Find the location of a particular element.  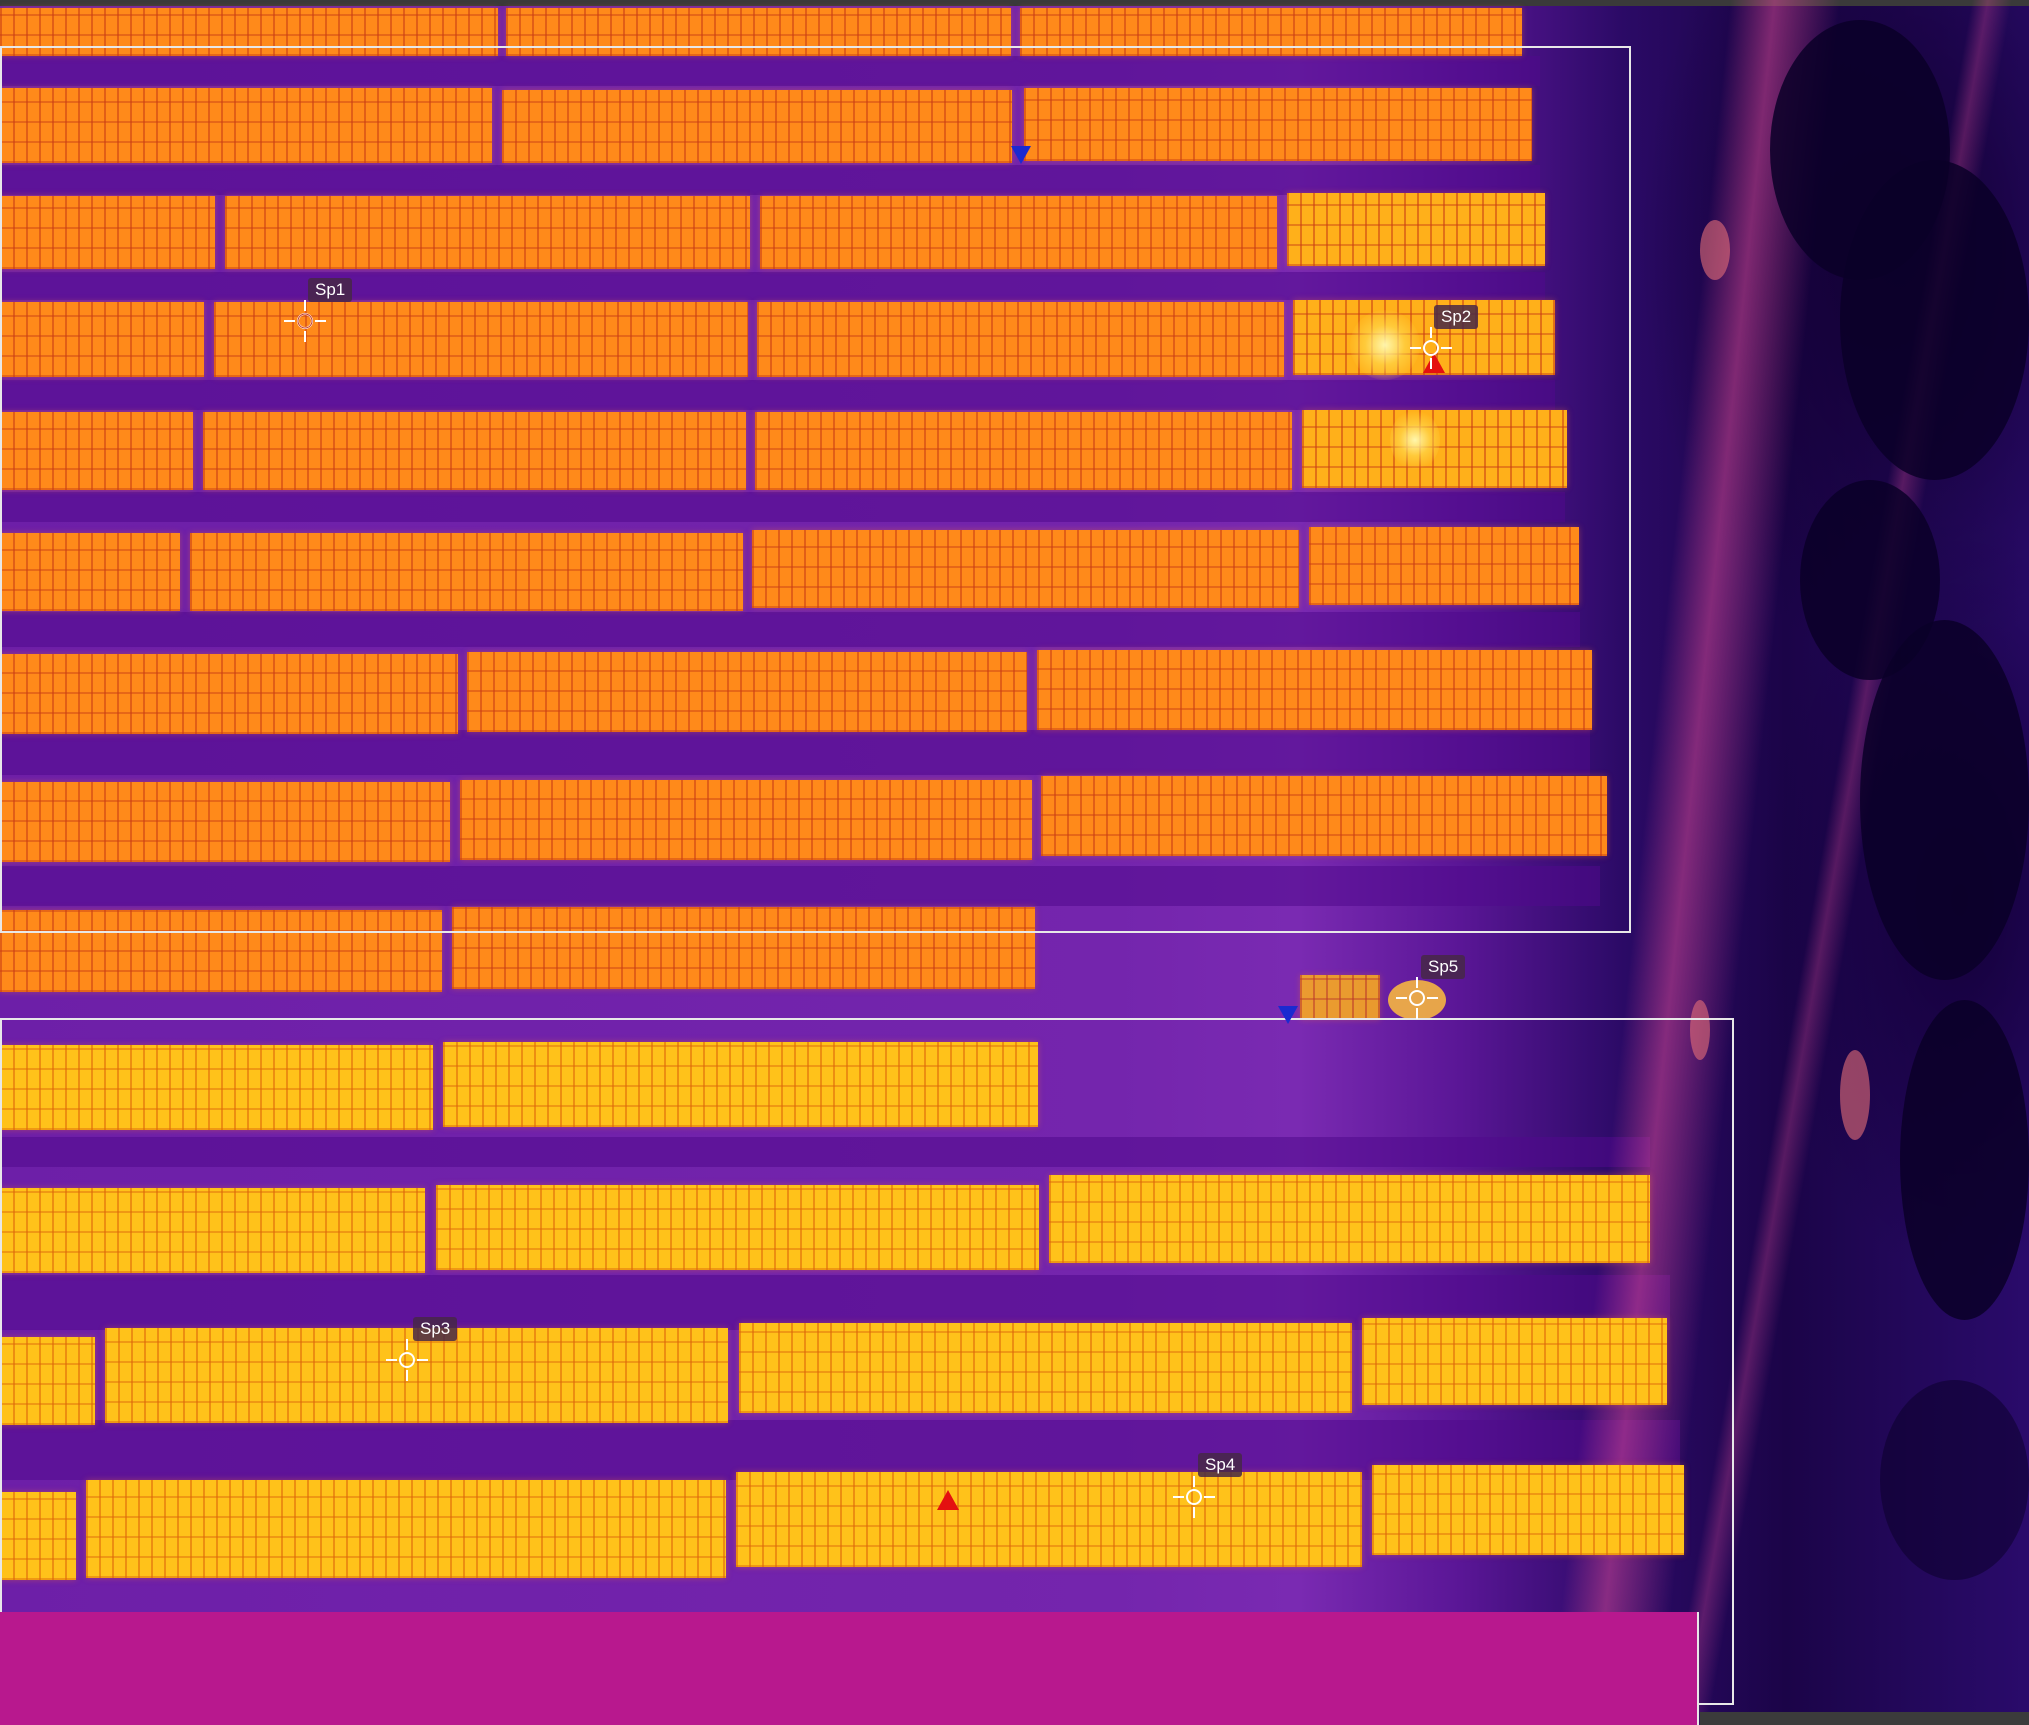

spot-sp5 is located at coordinates (1417, 998).